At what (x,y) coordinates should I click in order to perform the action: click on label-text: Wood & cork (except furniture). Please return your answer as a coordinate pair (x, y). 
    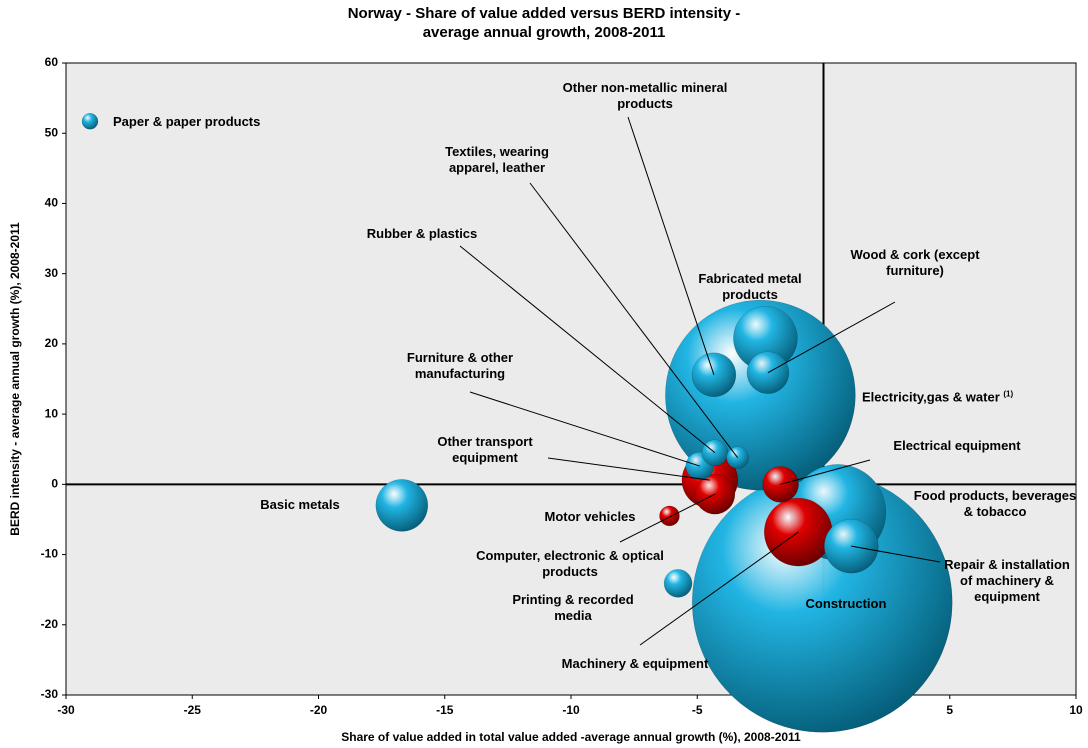
    Looking at the image, I should click on (915, 262).